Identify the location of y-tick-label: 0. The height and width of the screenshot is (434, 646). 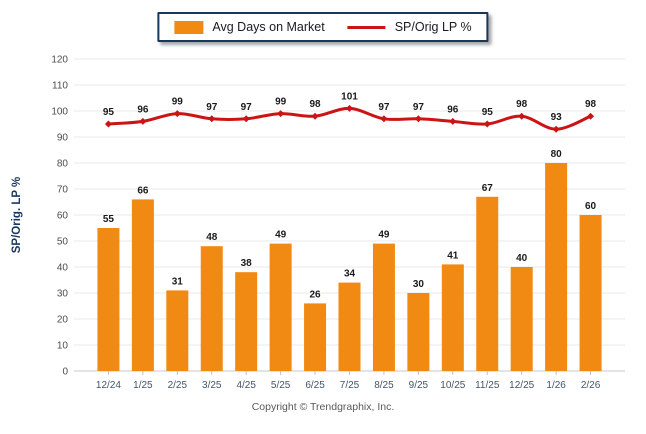
(65, 372).